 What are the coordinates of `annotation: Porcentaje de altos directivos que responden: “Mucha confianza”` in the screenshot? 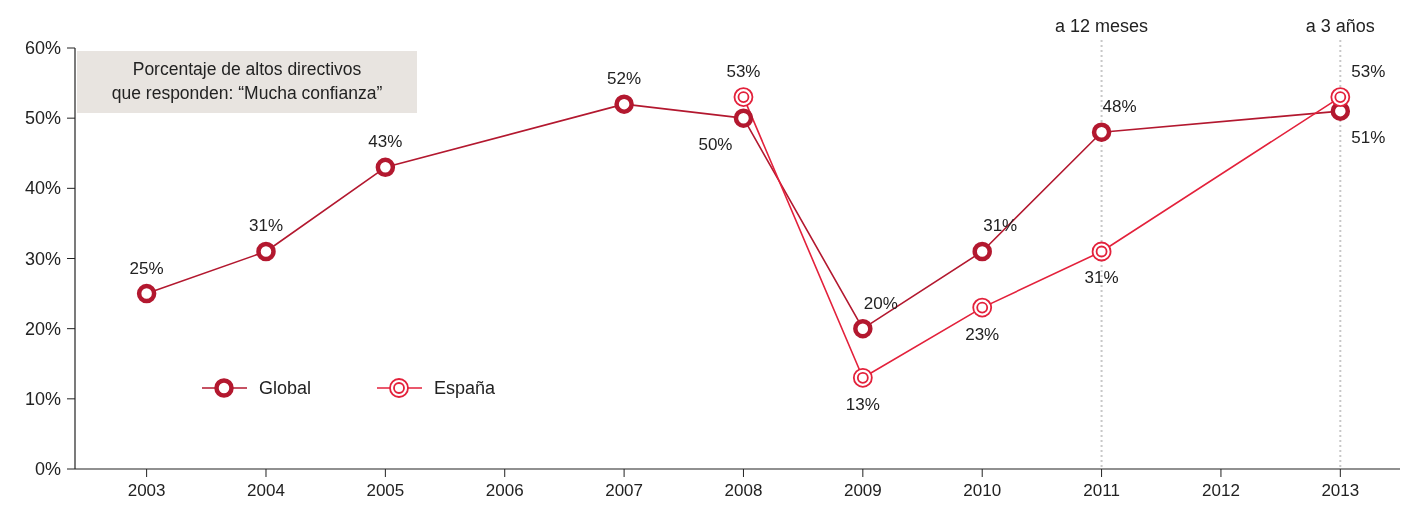 It's located at (247, 81).